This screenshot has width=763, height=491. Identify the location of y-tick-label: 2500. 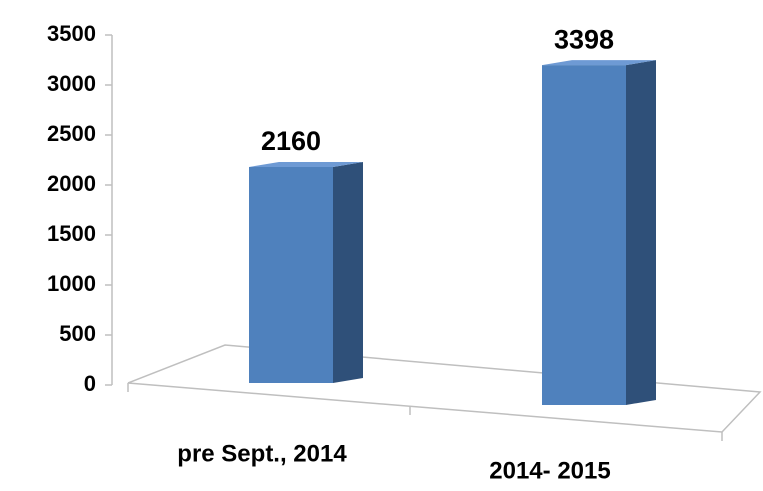
(71, 133).